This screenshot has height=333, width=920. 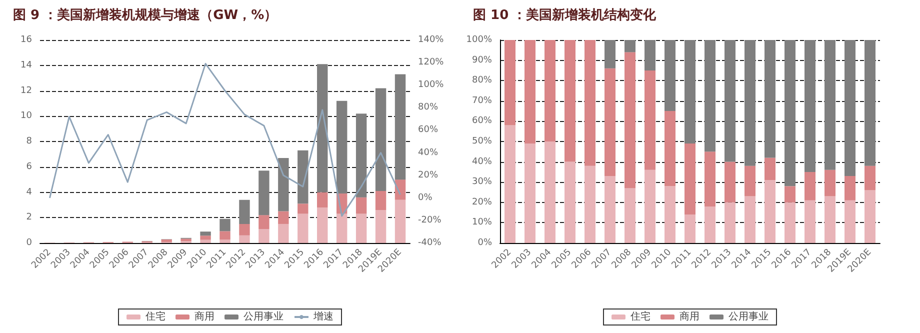 I want to click on y-tick-label: 0%, so click(x=485, y=243).